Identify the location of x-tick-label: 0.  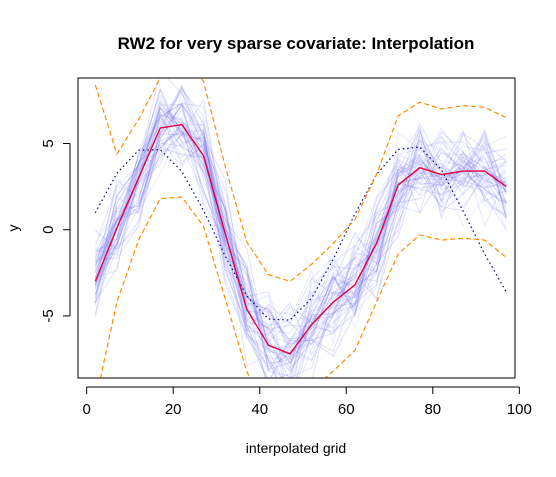
(86, 409).